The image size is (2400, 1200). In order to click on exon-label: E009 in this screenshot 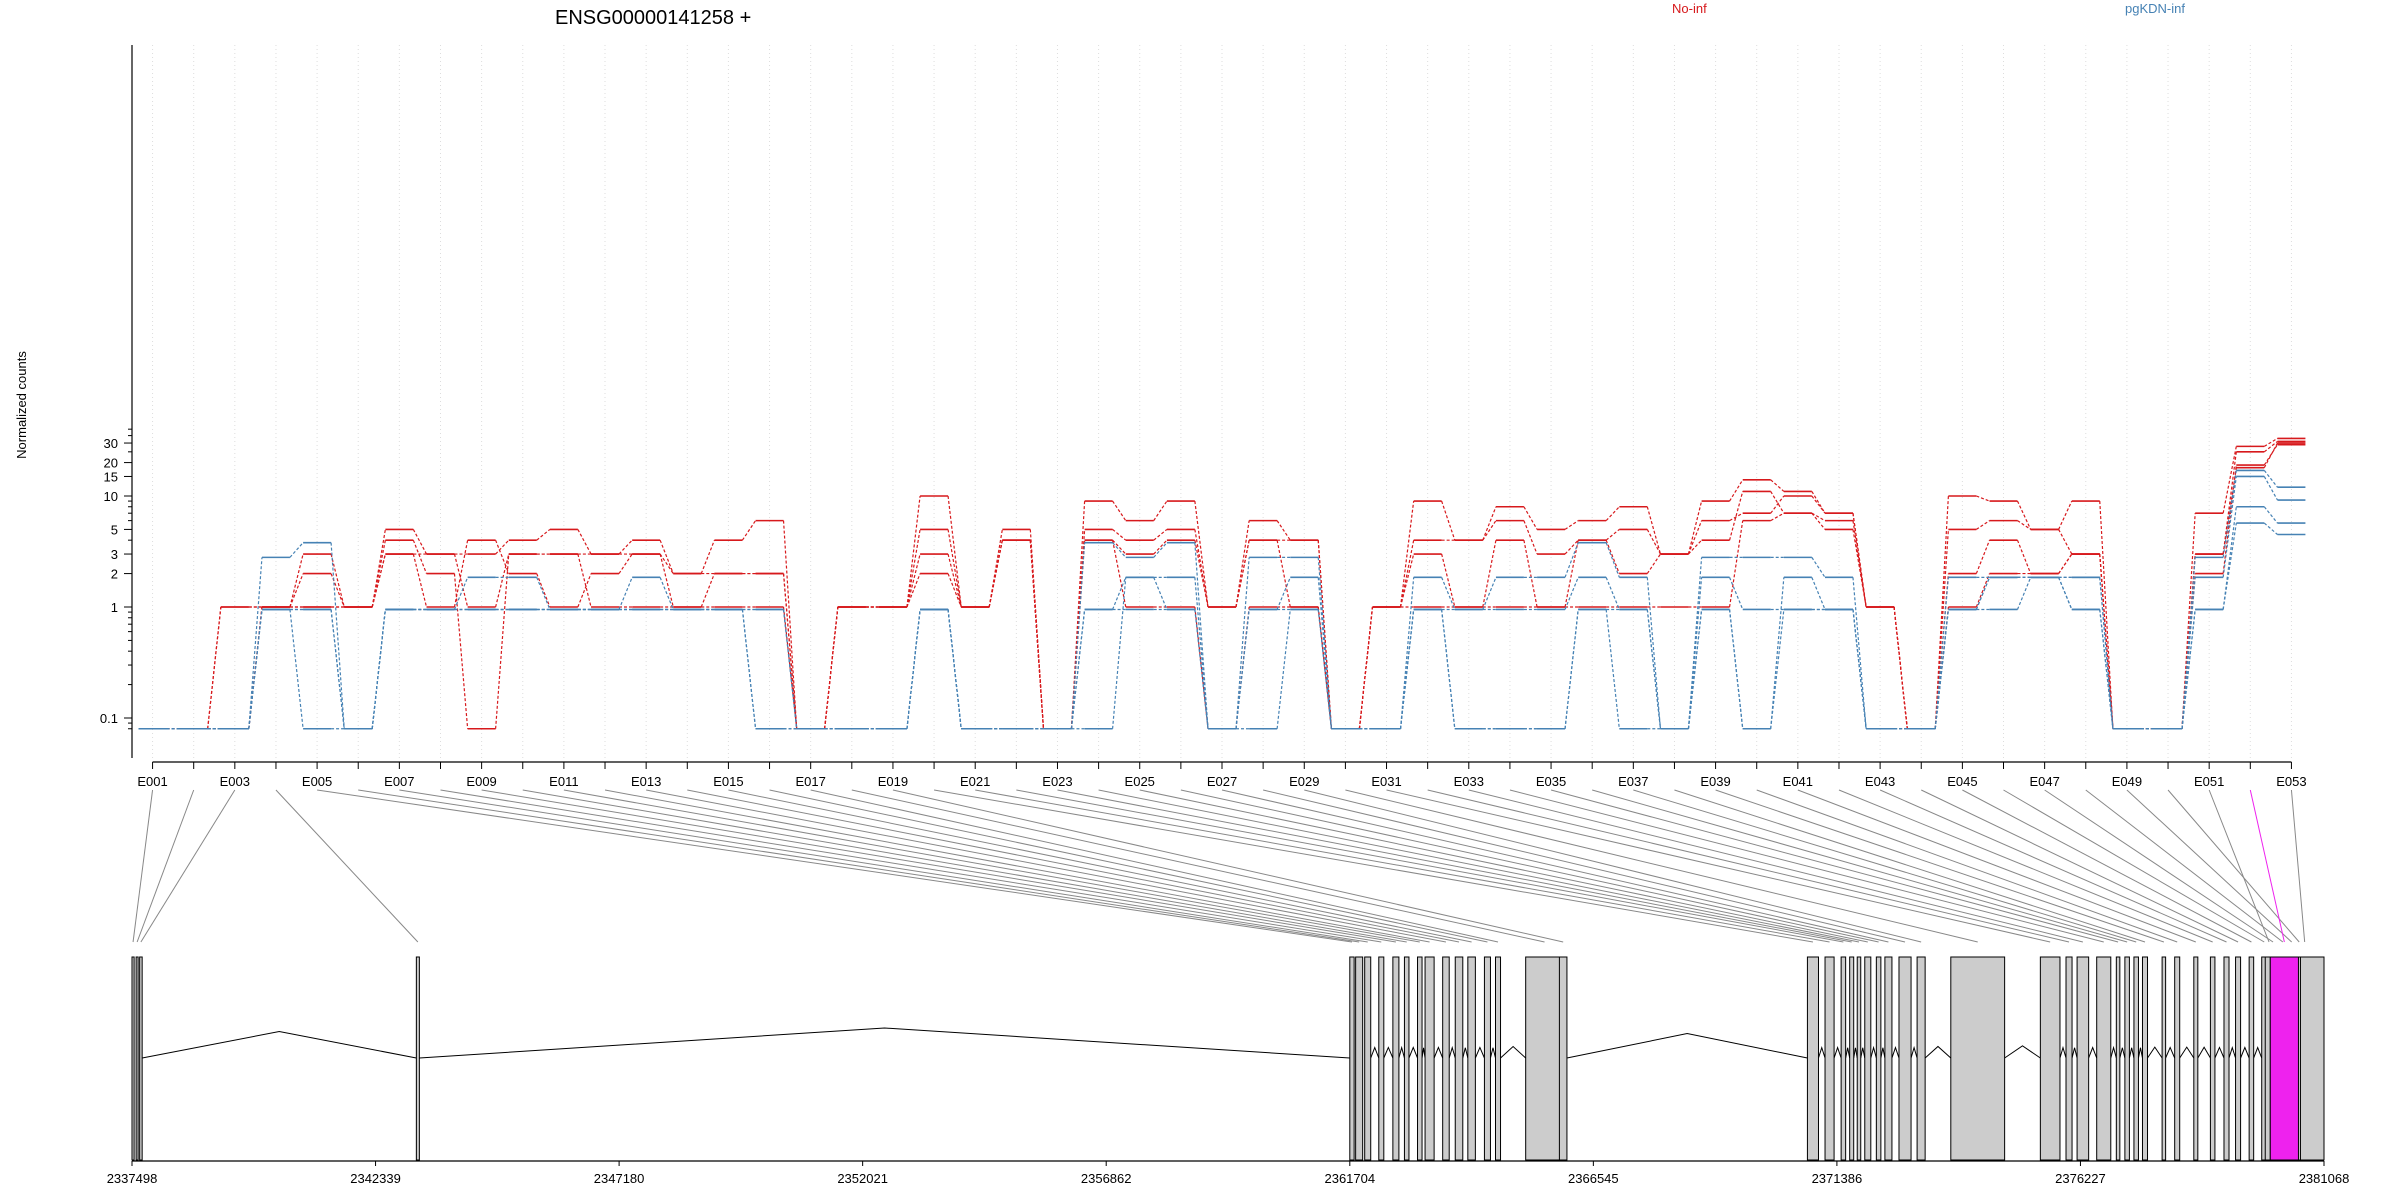, I will do `click(481, 781)`.